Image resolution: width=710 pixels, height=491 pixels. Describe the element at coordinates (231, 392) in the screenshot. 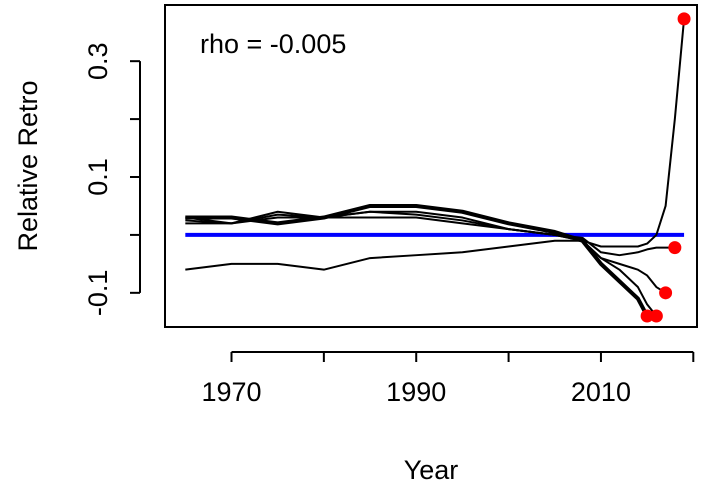

I see `x-tick-label: 1970` at that location.